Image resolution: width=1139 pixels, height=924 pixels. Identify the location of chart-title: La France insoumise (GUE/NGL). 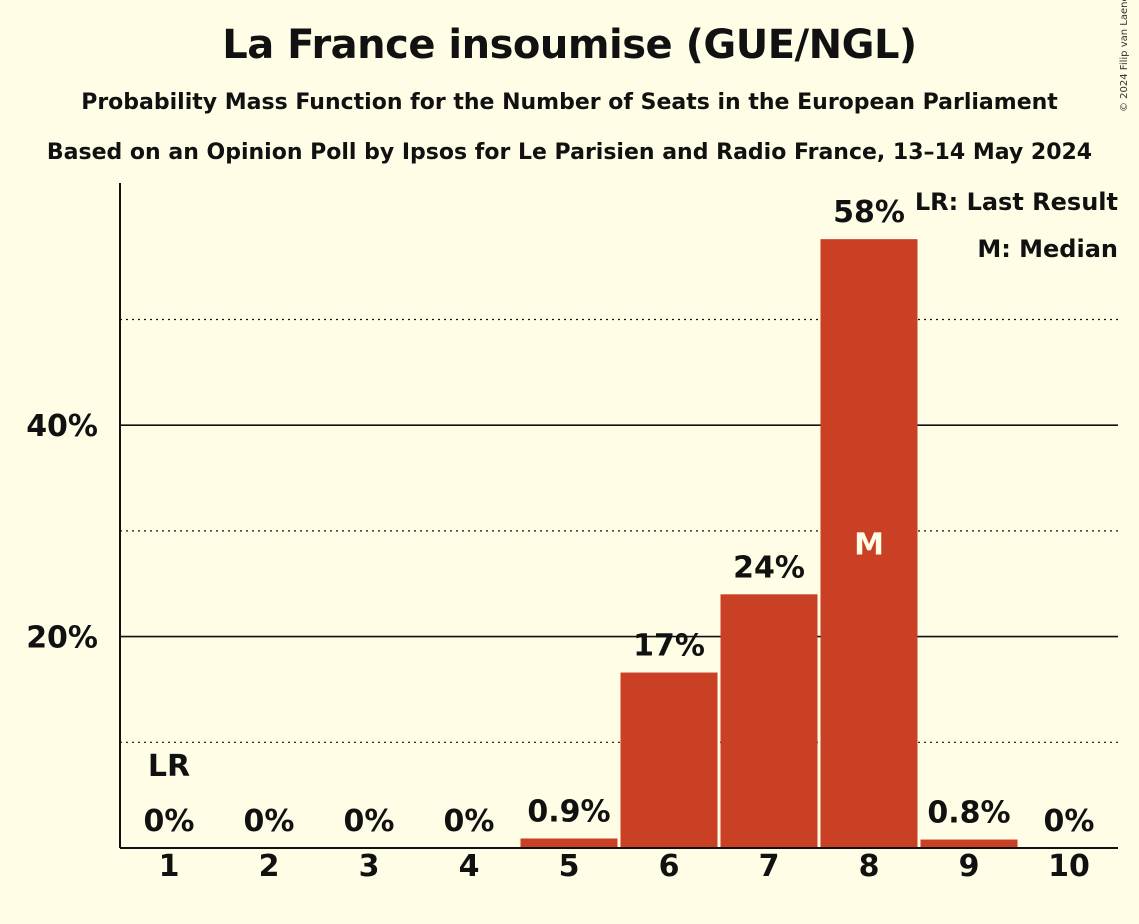
(569, 45).